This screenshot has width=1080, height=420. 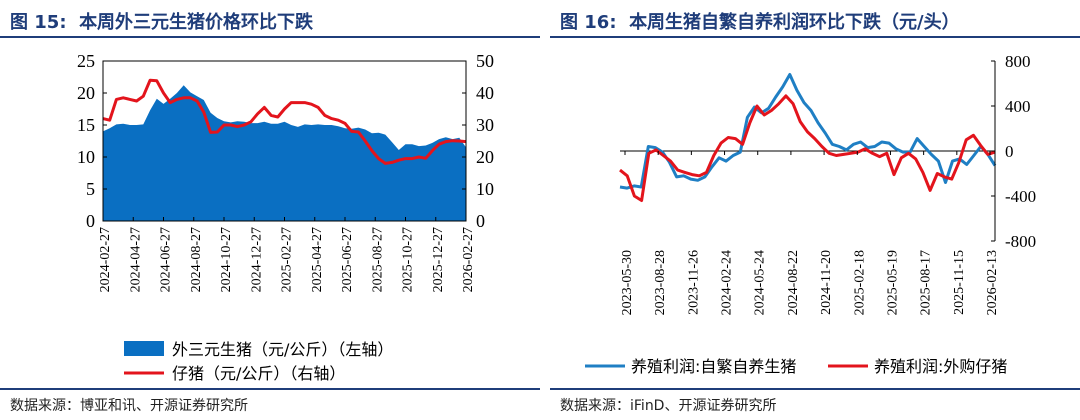 I want to click on x-axis-tick-label: 2024-10-27, so click(x=226, y=259).